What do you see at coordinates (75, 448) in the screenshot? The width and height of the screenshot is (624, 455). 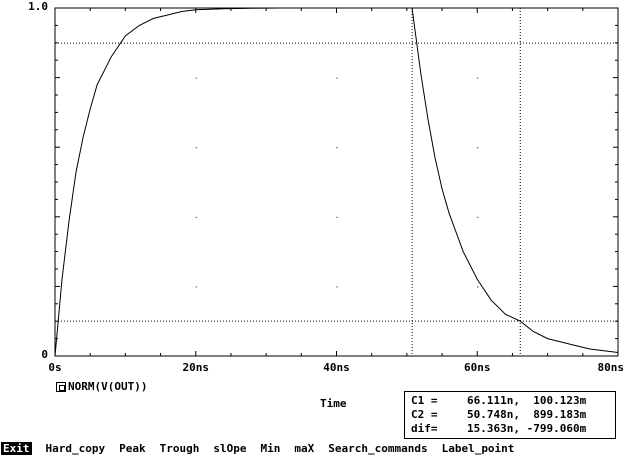 I see `menu-item-hard-copy: Hard_copy` at bounding box center [75, 448].